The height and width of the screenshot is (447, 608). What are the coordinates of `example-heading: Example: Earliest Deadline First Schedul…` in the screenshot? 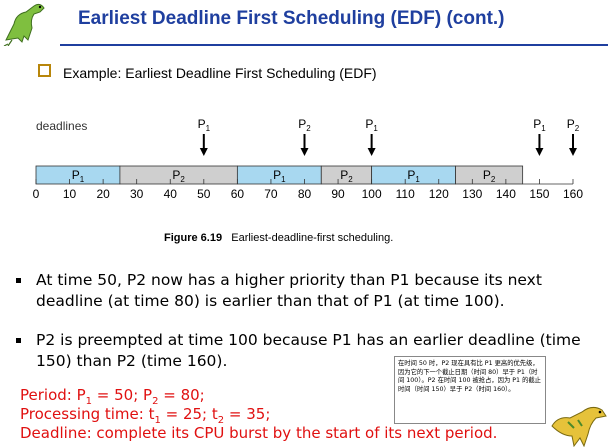 It's located at (207, 72).